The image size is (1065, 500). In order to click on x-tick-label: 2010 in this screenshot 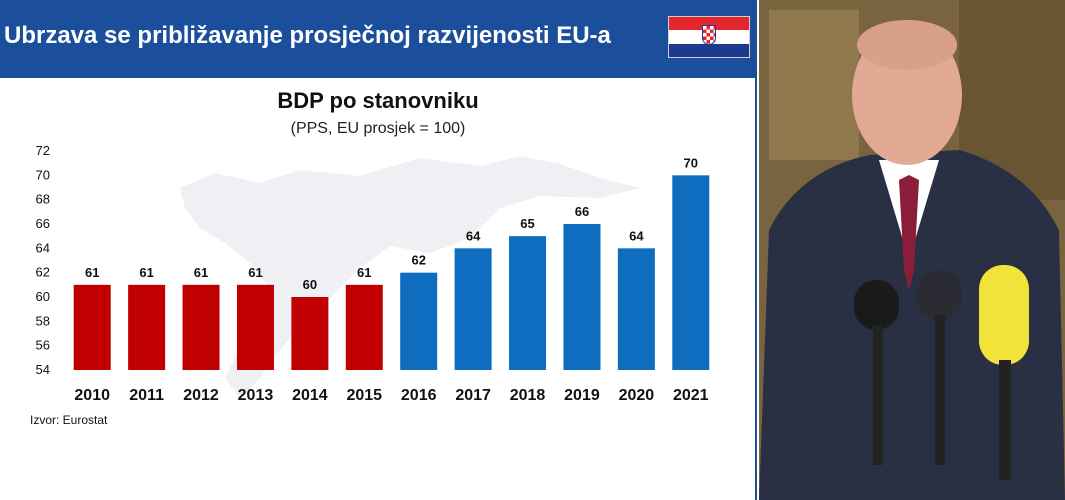, I will do `click(92, 395)`.